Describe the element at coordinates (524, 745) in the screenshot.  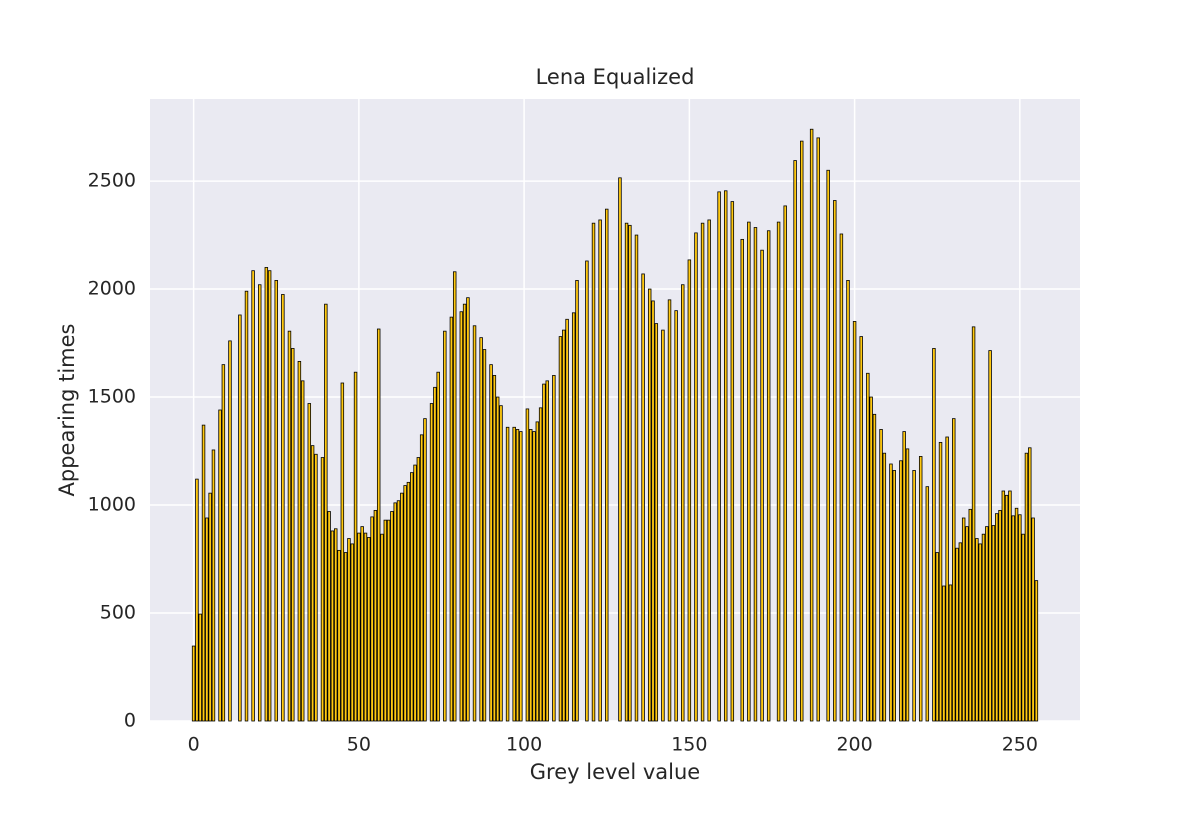
I see `x-tick-label: 100` at that location.